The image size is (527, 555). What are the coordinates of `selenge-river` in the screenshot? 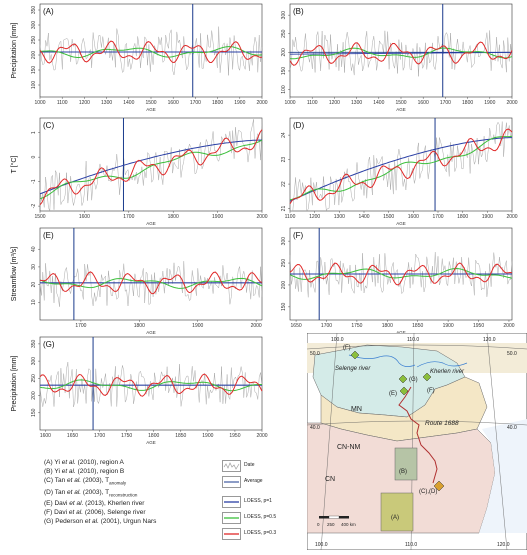 It's located at (382, 360).